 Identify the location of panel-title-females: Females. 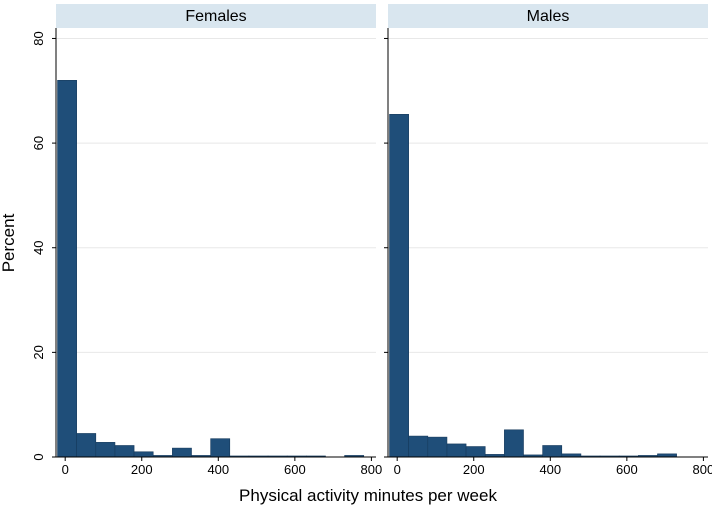
(215, 16).